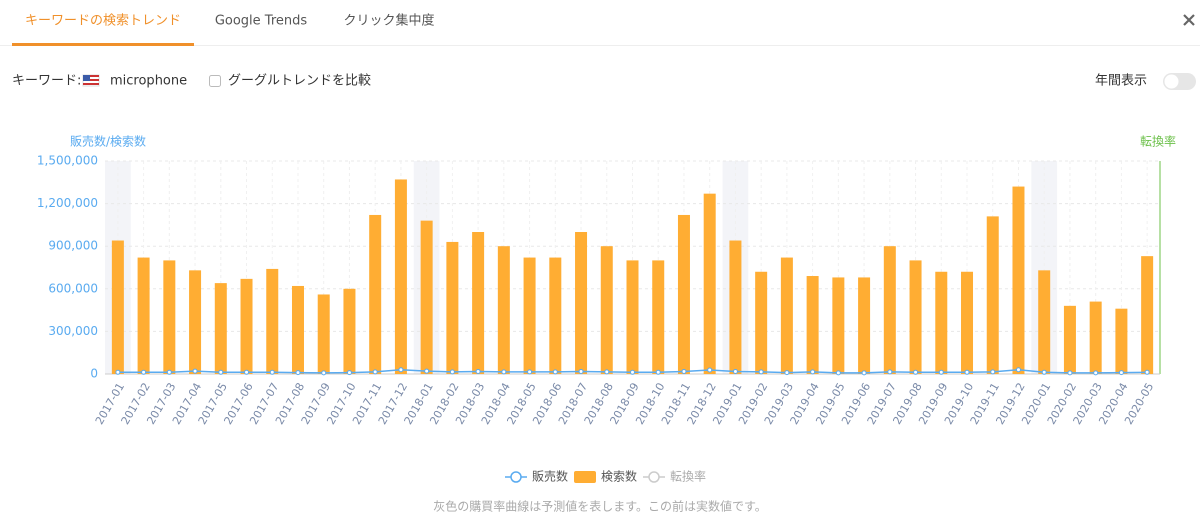 The image size is (1200, 517). Describe the element at coordinates (73, 246) in the screenshot. I see `y-tick-label: 900,000` at that location.